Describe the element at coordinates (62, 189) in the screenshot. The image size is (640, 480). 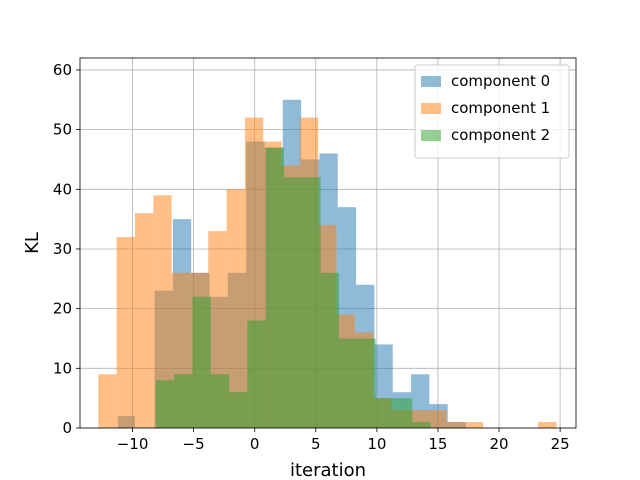
I see `y-tick-label: 40` at that location.